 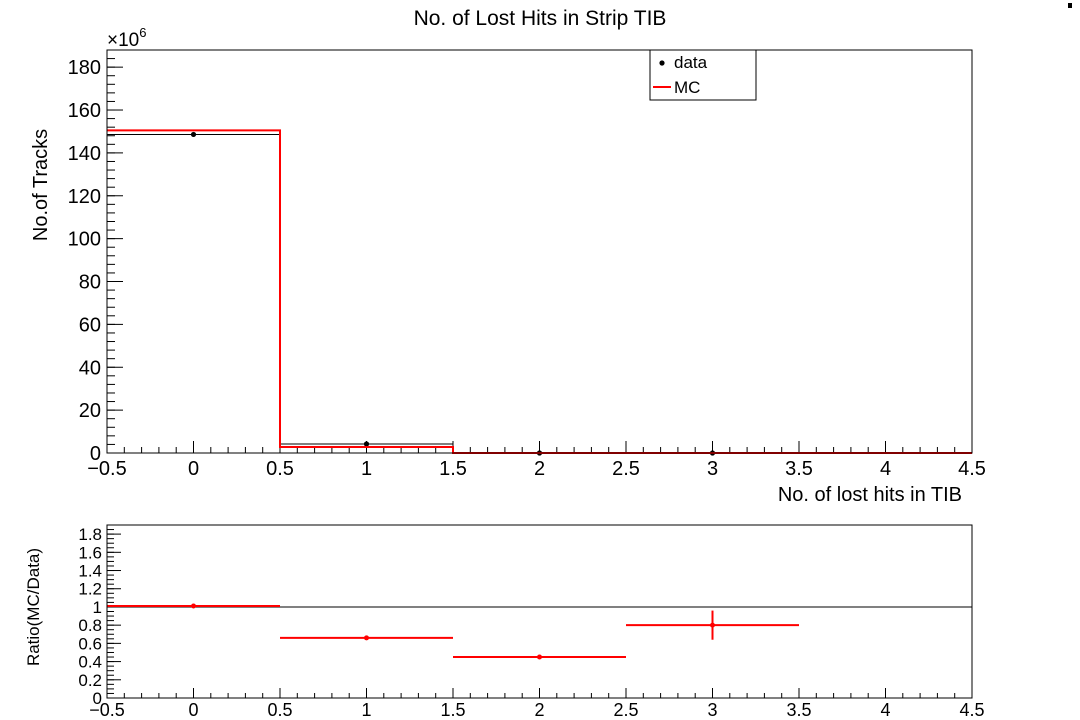 What do you see at coordinates (539, 469) in the screenshot?
I see `main-x-tick-label: 2` at bounding box center [539, 469].